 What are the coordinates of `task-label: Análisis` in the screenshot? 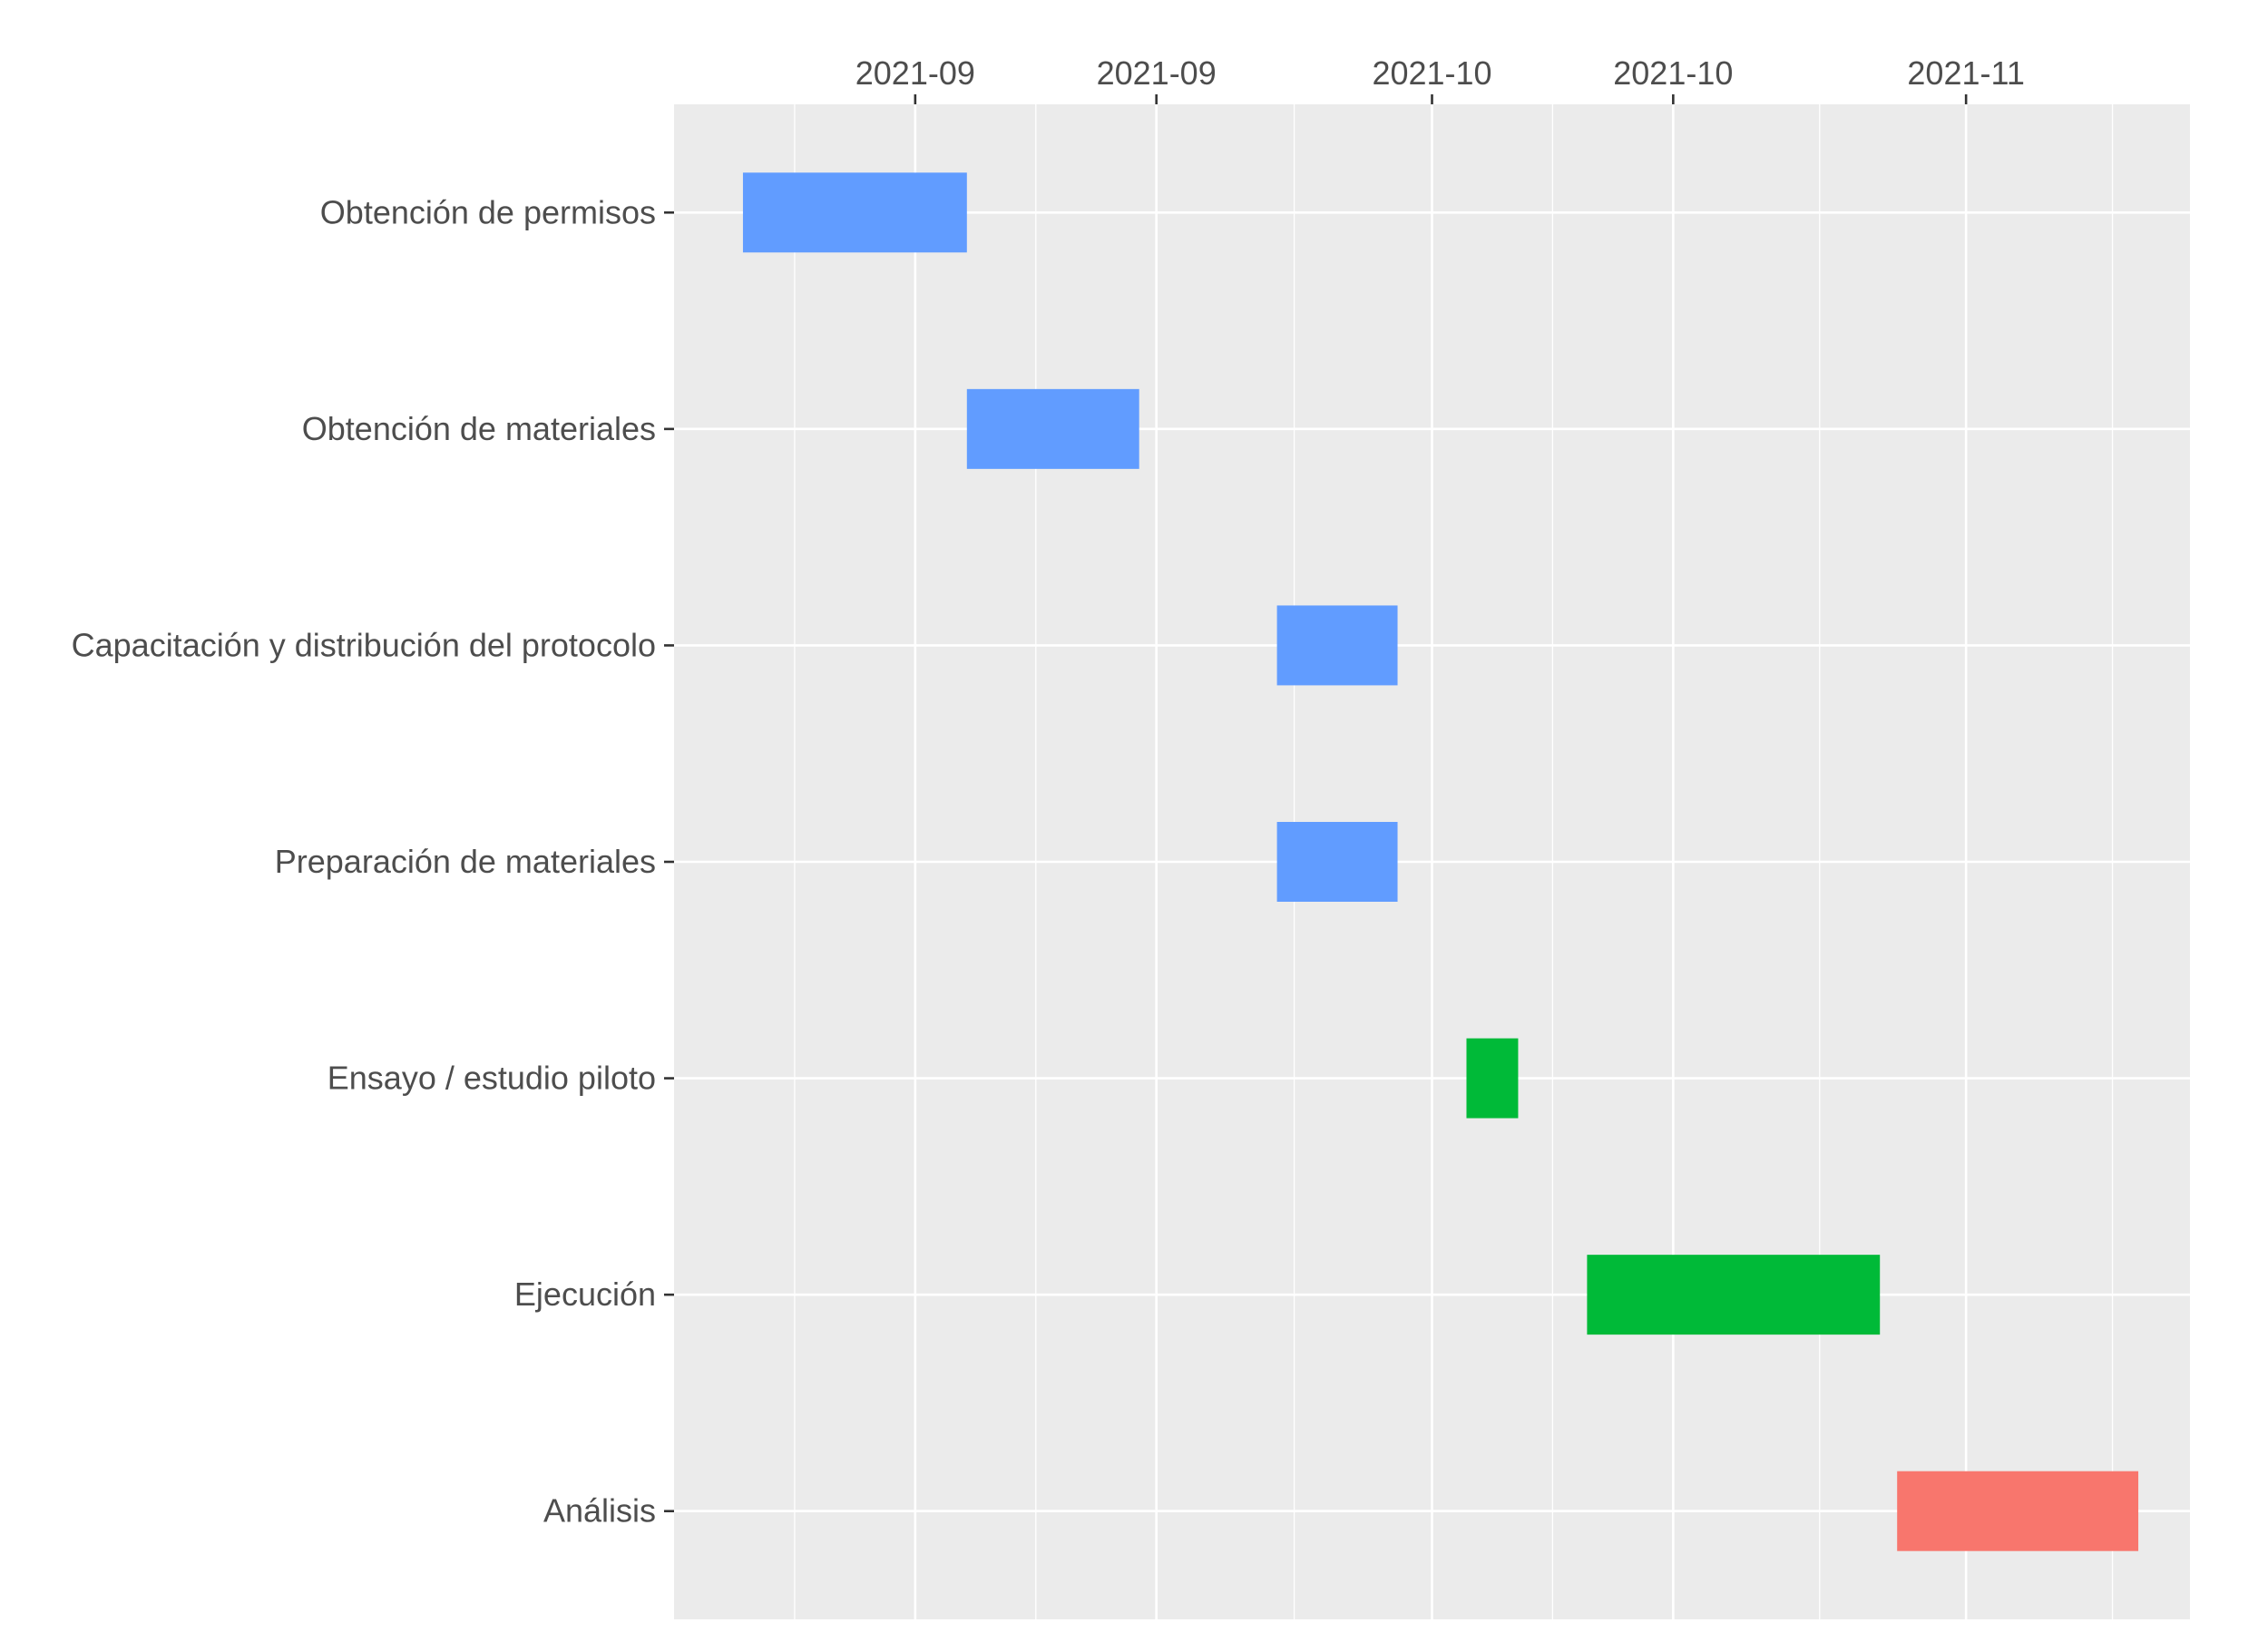 It's located at (599, 1511).